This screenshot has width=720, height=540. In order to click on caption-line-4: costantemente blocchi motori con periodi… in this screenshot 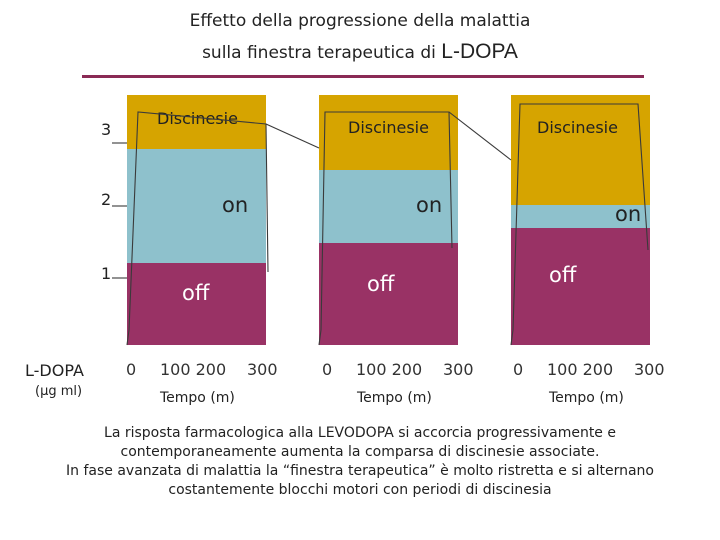, I will do `click(360, 490)`.